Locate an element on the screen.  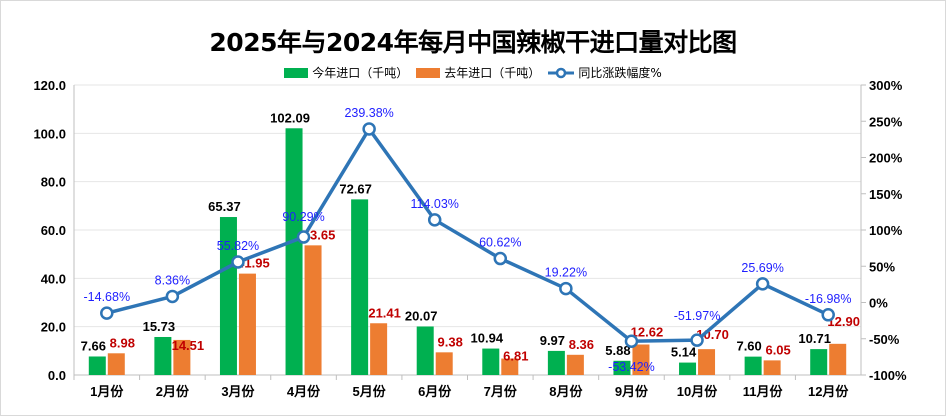
legend-swatch-orange is located at coordinates (428, 72).